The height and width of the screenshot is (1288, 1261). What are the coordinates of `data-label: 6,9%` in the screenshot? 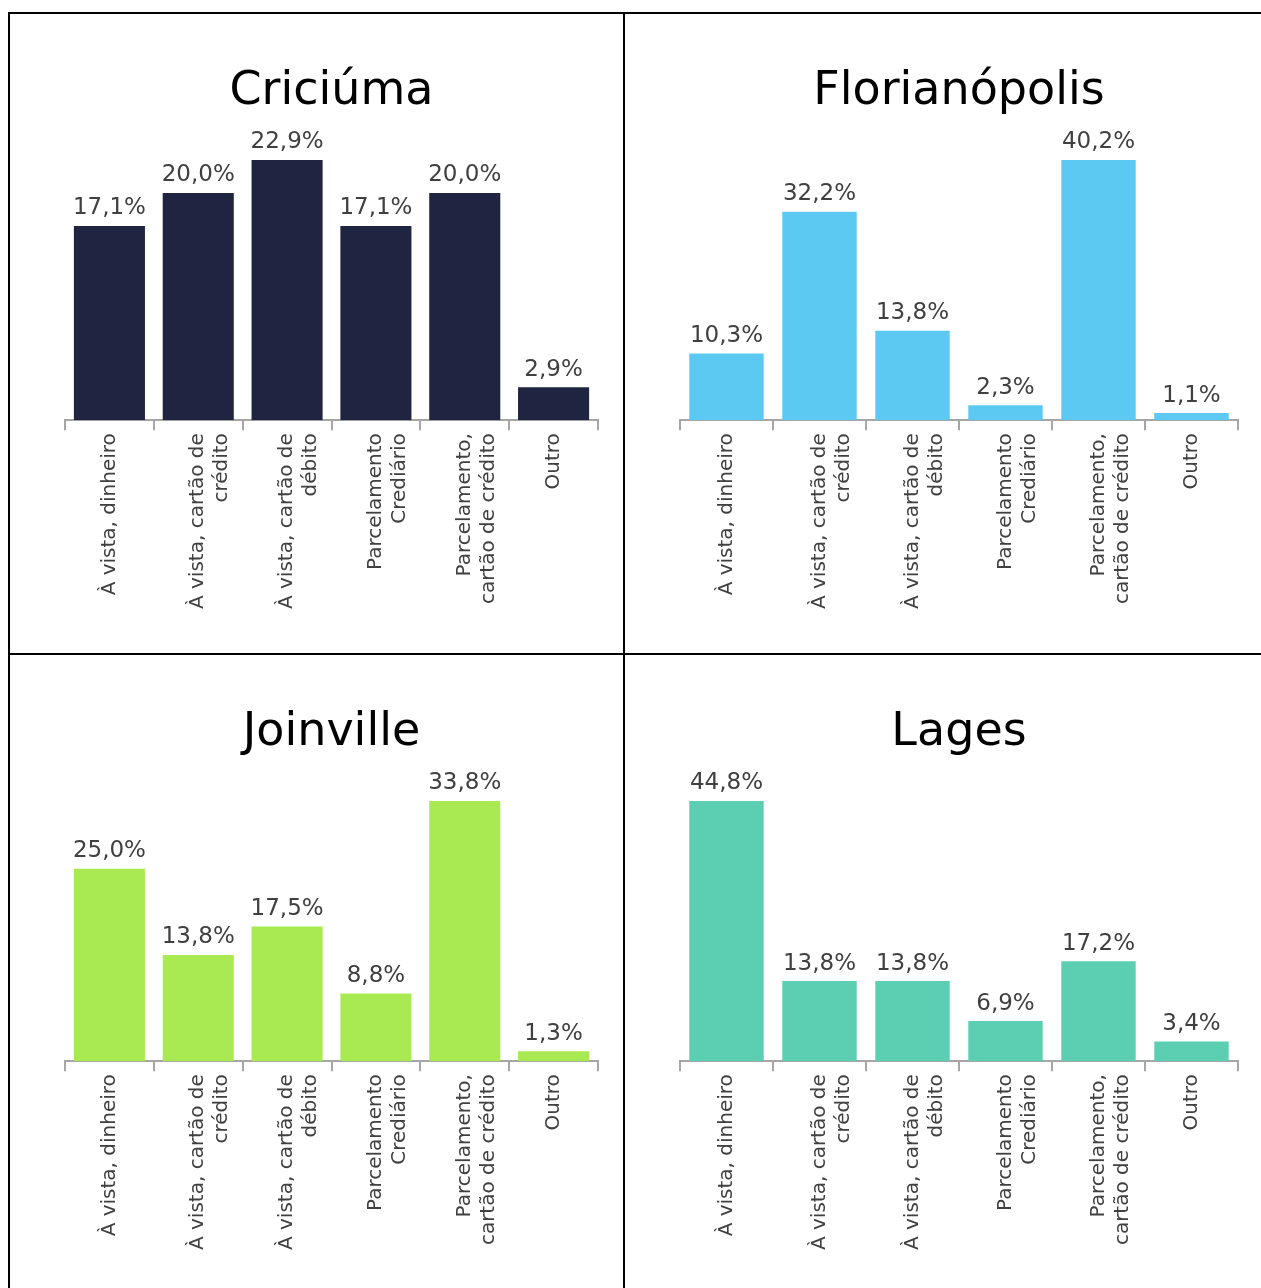 It's located at (1005, 1001).